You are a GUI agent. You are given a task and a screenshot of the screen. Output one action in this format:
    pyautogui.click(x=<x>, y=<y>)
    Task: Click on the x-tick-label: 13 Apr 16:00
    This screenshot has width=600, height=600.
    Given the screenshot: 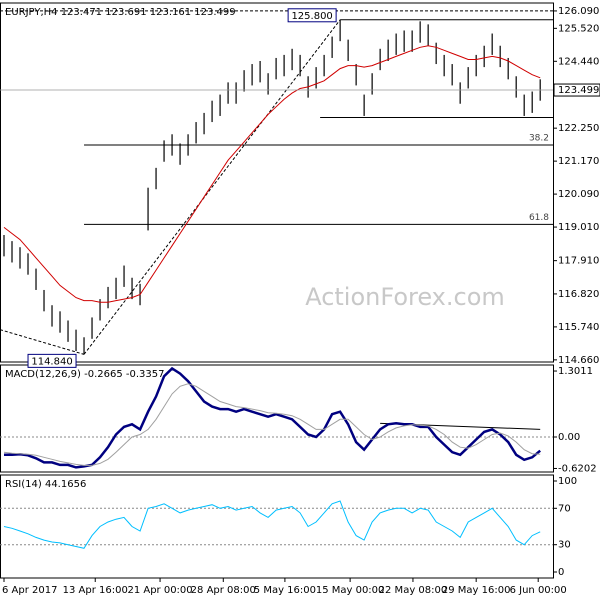 What is the action you would take?
    pyautogui.click(x=95, y=590)
    